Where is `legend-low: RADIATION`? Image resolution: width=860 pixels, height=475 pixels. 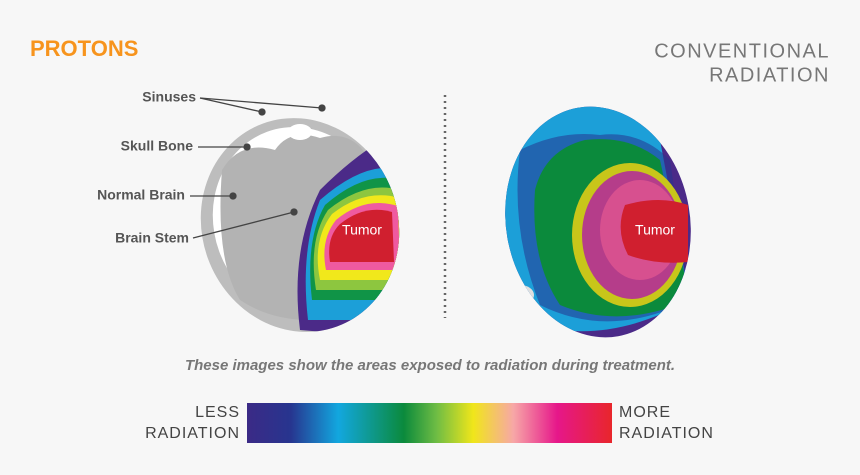 legend-low: RADIATION is located at coordinates (192, 433).